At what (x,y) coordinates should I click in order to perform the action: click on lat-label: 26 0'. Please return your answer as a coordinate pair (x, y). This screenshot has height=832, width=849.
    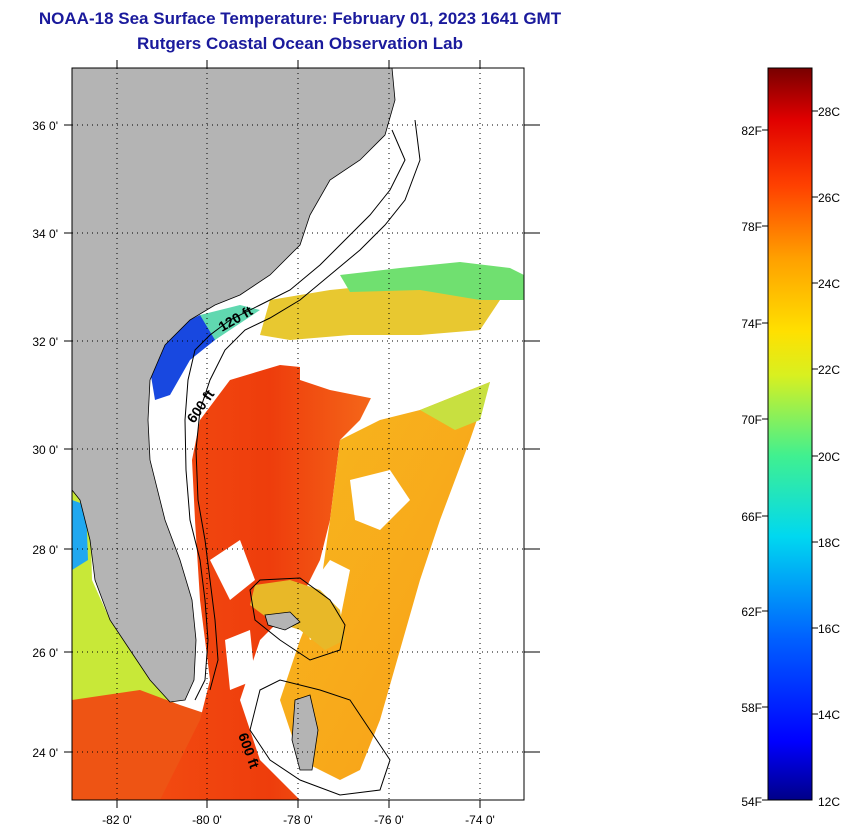
    Looking at the image, I should click on (45, 653).